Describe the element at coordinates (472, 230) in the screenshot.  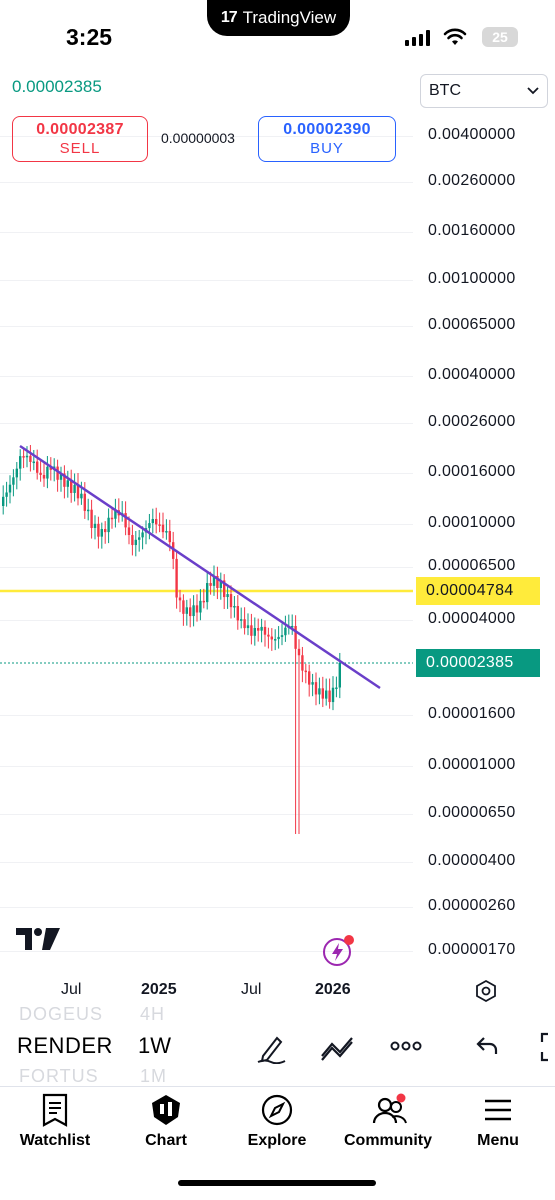
I see `price-axis-label: 0.00160000` at that location.